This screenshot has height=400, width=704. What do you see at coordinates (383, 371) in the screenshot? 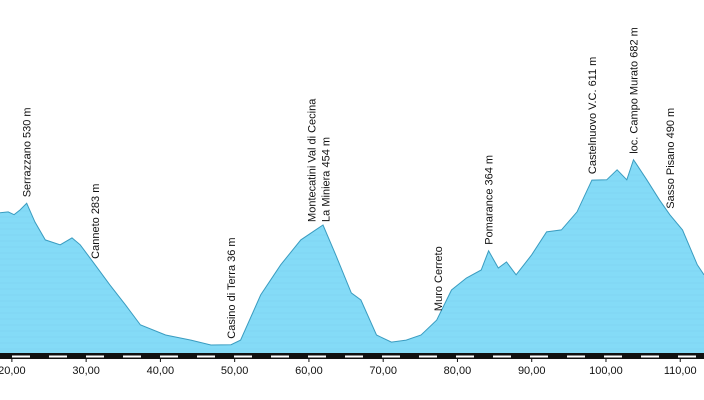
I see `x-tick-label: 70,00` at bounding box center [383, 371].